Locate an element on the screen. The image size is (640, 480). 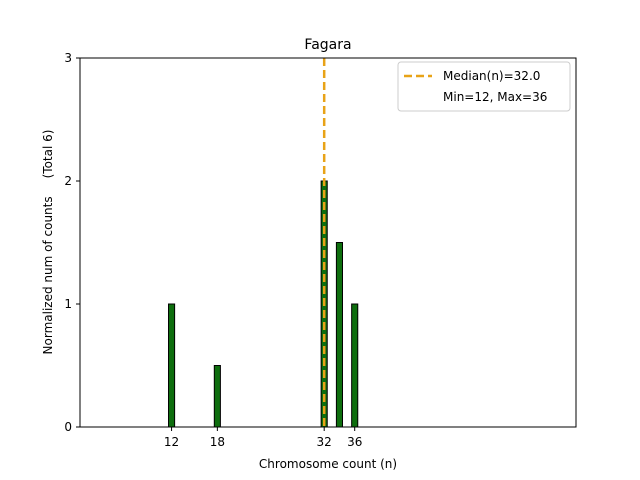
legend-range-label: Min=12, Max=36 is located at coordinates (495, 97).